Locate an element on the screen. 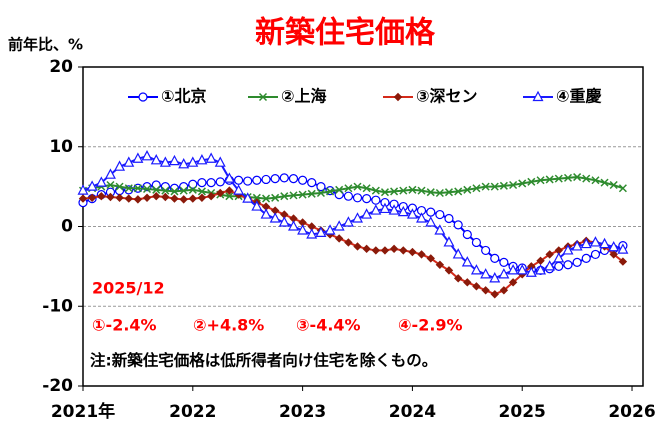 The height and width of the screenshot is (427, 657). legend-label: ④重慶 is located at coordinates (579, 96).